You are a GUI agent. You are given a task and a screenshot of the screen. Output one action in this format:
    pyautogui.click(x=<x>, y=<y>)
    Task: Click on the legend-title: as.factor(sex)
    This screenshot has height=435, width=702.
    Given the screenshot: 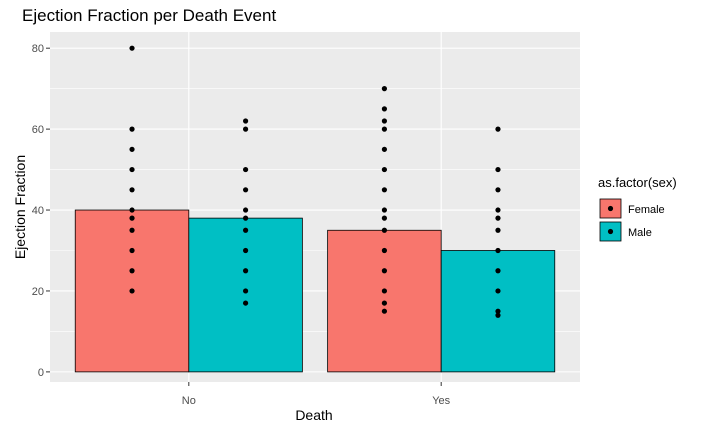 What is the action you would take?
    pyautogui.click(x=637, y=182)
    